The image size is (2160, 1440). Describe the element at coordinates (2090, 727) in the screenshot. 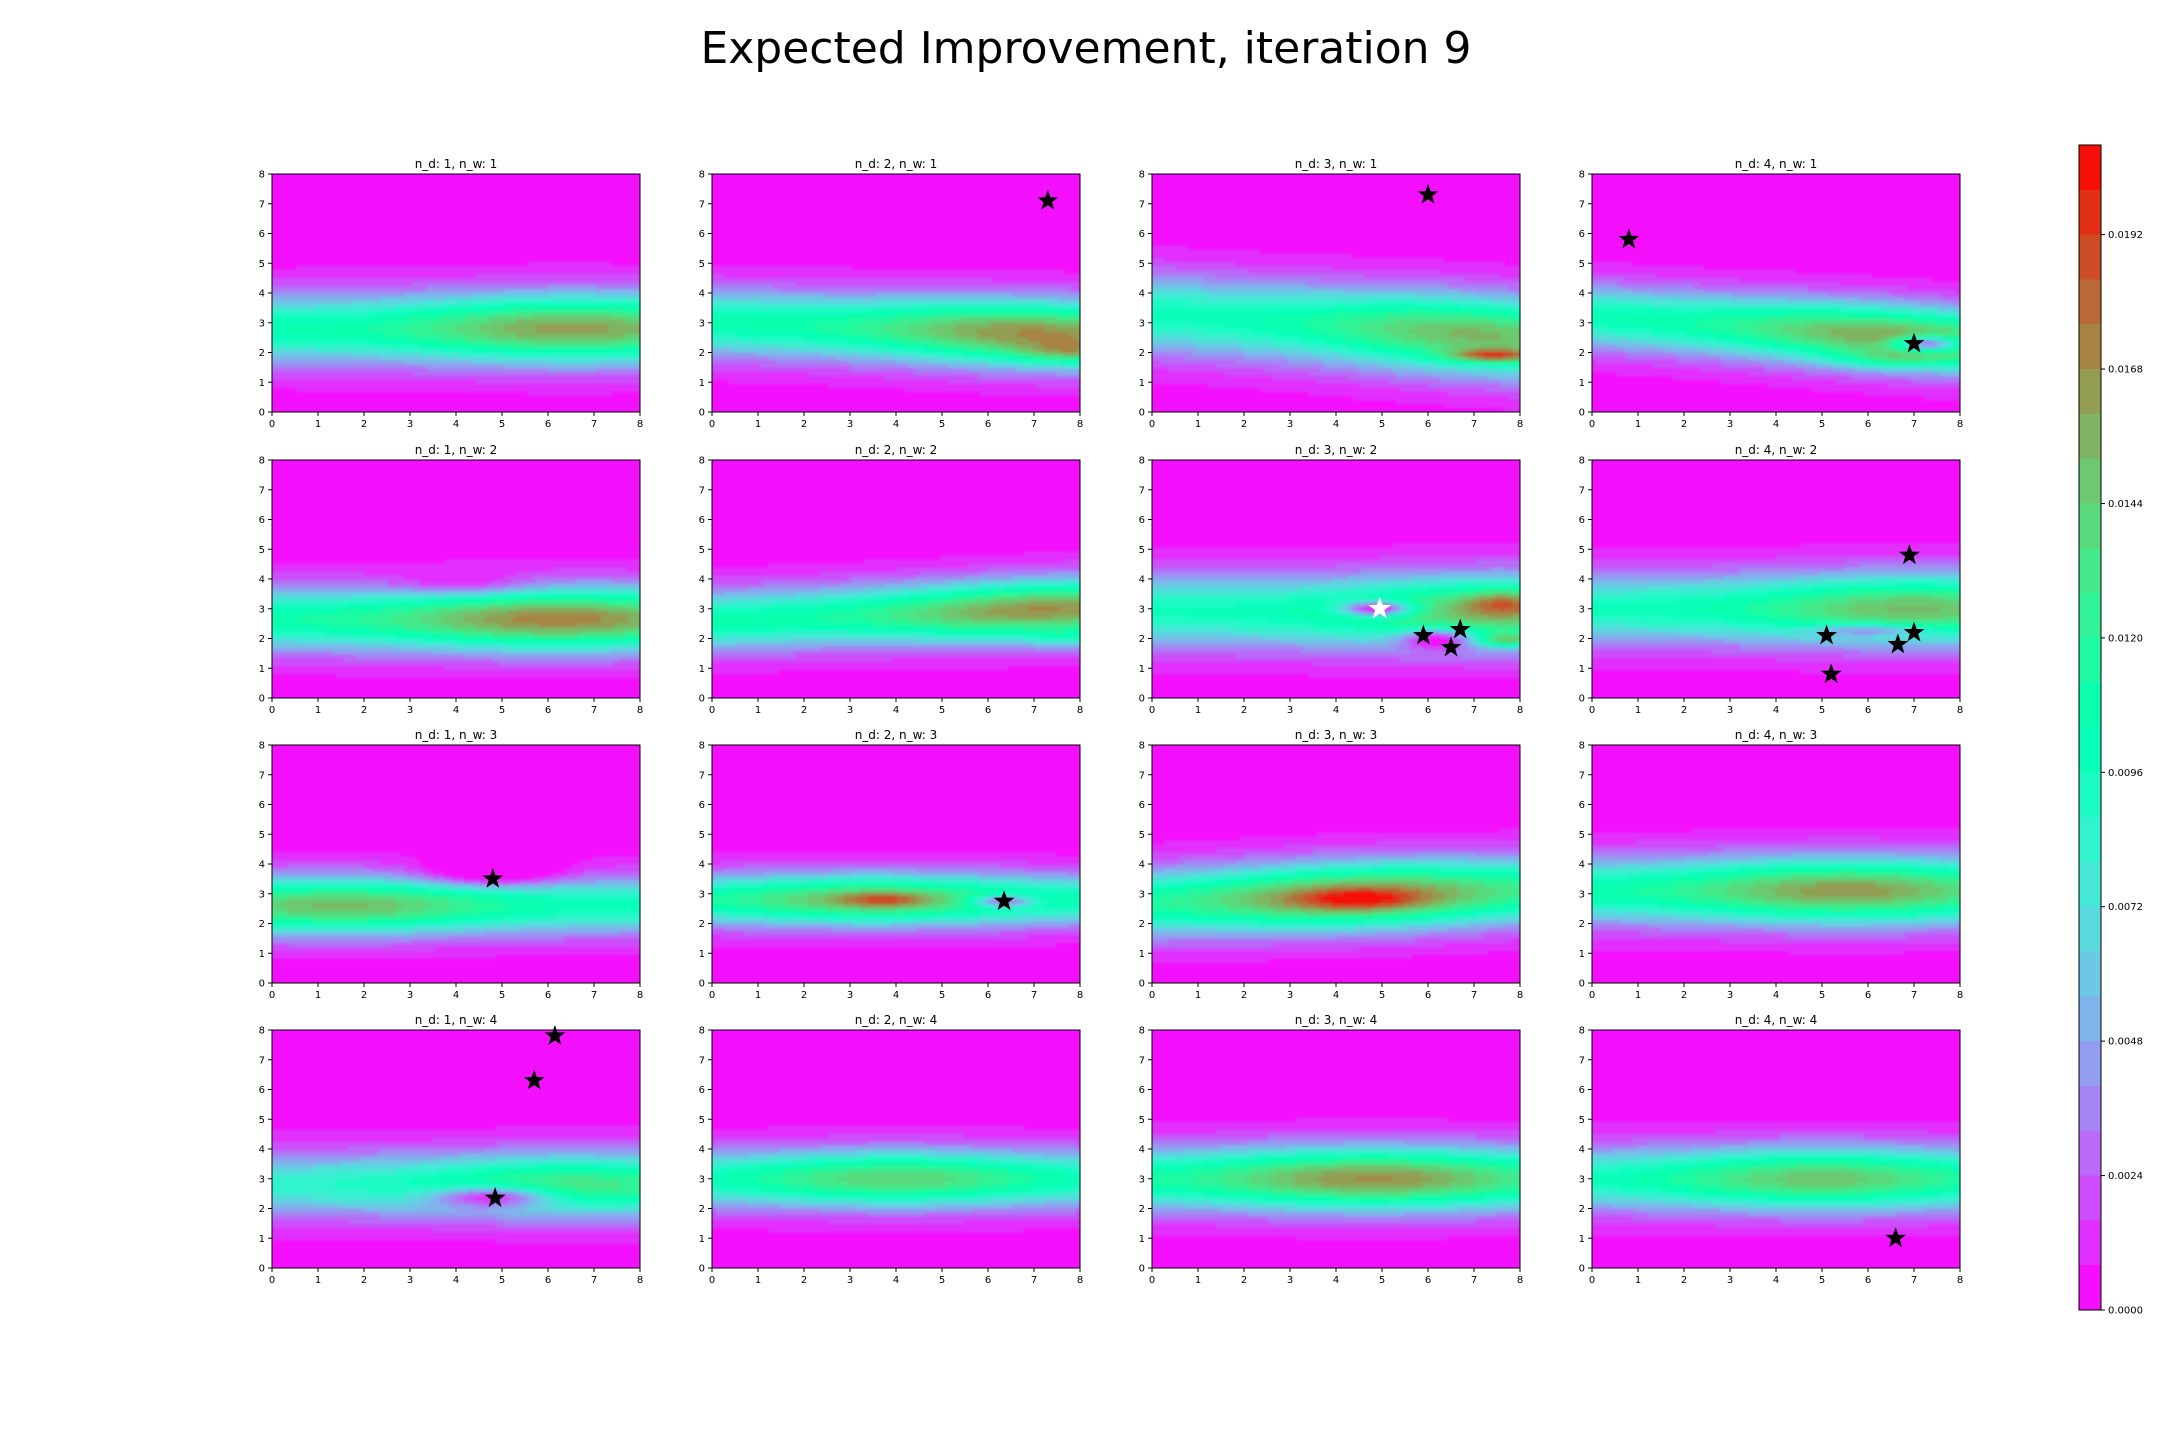

I see `colorbar-frame` at that location.